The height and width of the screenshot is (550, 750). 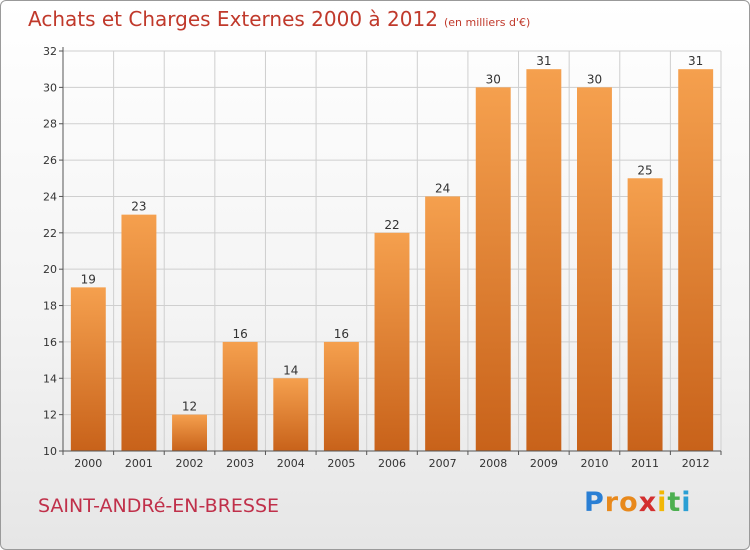 What do you see at coordinates (392, 463) in the screenshot?
I see `x-tick-label: 2006` at bounding box center [392, 463].